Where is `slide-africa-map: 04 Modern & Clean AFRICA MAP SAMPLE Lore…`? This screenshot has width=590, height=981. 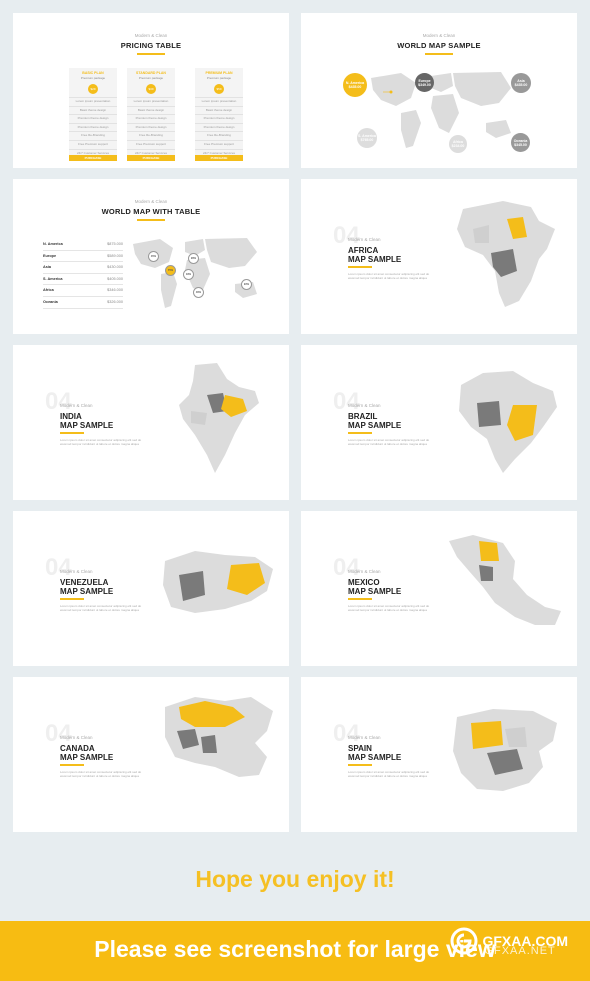
slide-africa-map: 04 Modern & Clean AFRICA MAP SAMPLE Lore… is located at coordinates (439, 256).